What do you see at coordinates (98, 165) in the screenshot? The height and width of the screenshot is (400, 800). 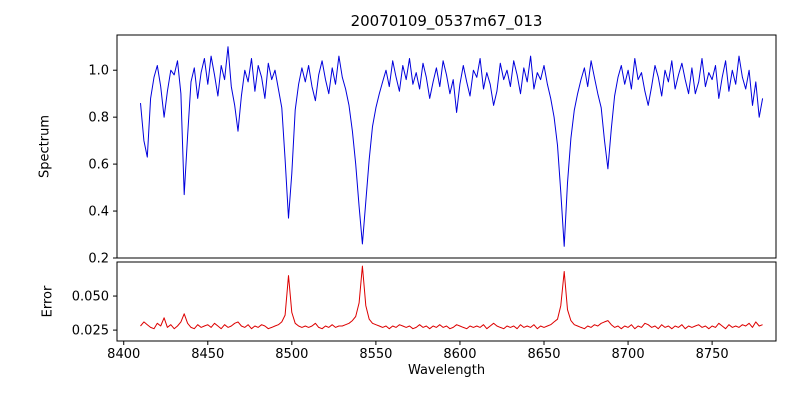 I see `y-tick-label: 0.6` at bounding box center [98, 165].